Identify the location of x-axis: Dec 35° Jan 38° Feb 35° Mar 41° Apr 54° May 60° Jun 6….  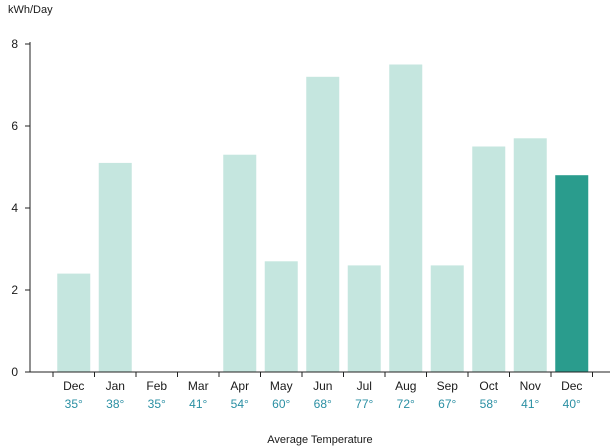
(320, 391).